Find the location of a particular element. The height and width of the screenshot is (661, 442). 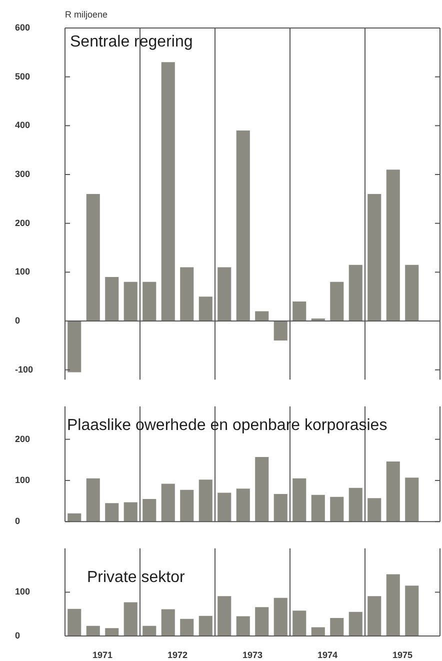

x-tick-label: 1974 is located at coordinates (327, 655).